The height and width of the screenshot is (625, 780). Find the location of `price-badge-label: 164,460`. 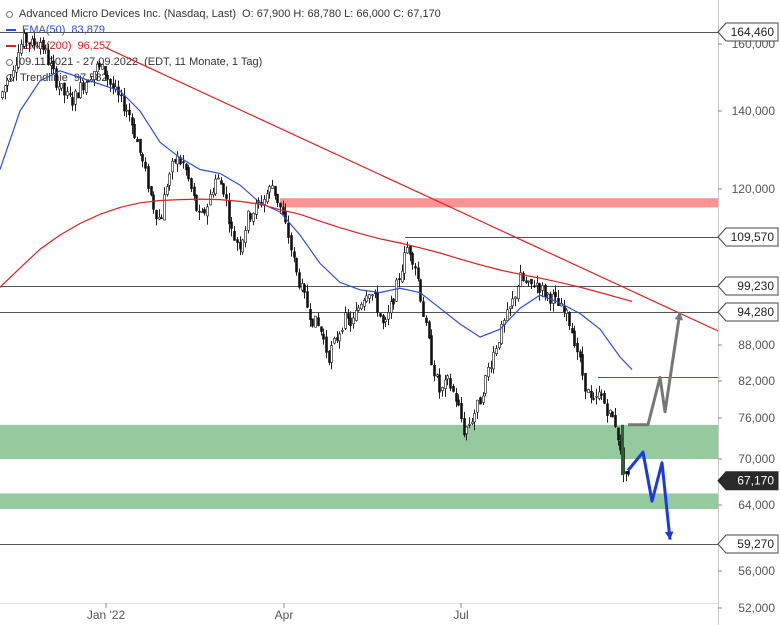

price-badge-label: 164,460 is located at coordinates (753, 32).